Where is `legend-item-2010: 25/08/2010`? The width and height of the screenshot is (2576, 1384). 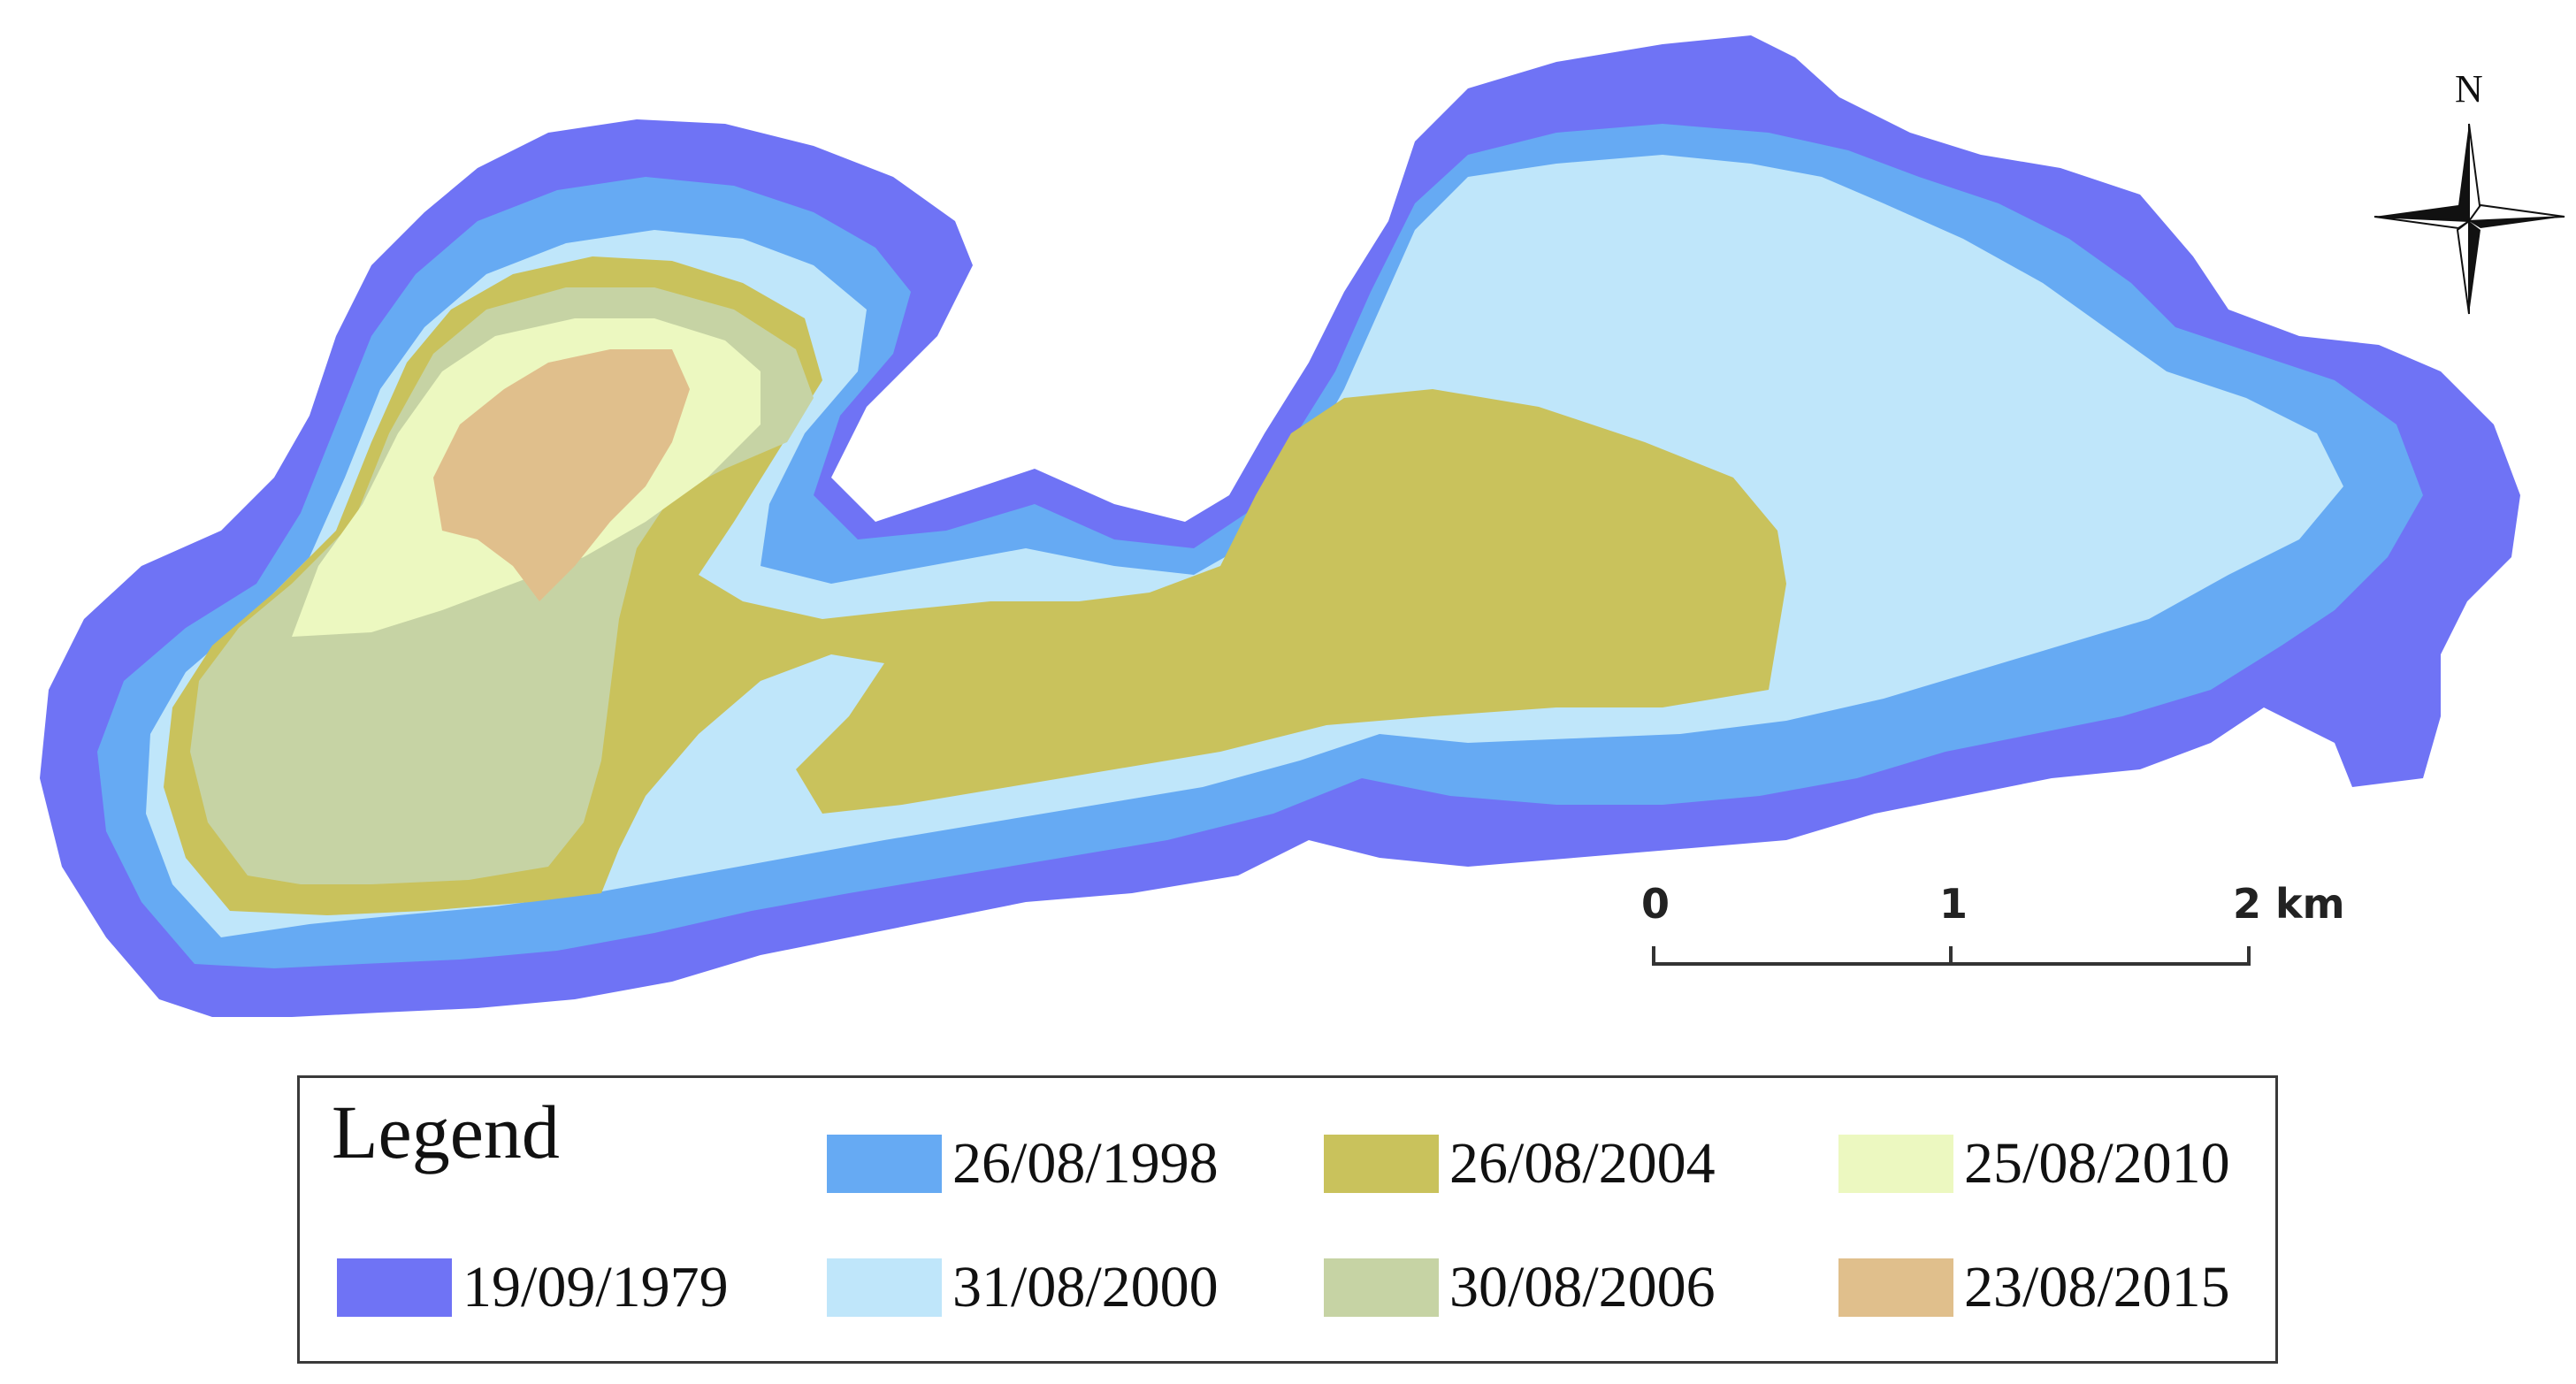
legend-item-2010: 25/08/2010 is located at coordinates (2034, 1164).